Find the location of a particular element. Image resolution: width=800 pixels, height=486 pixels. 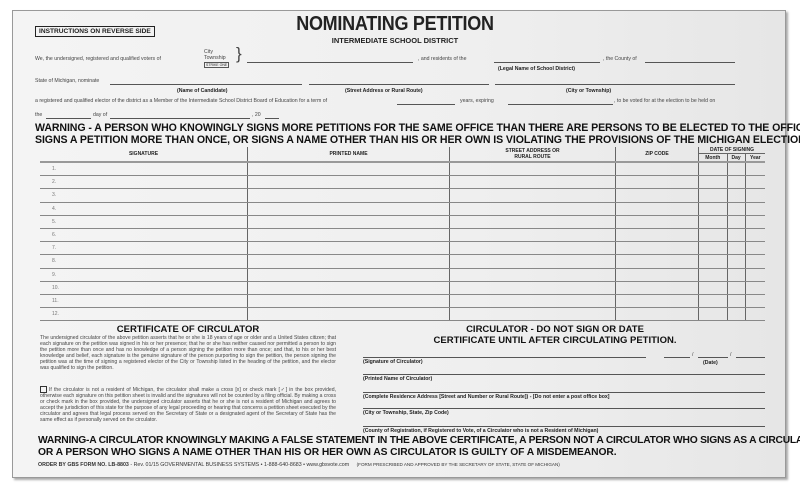

date-month-field is located at coordinates (677, 357).